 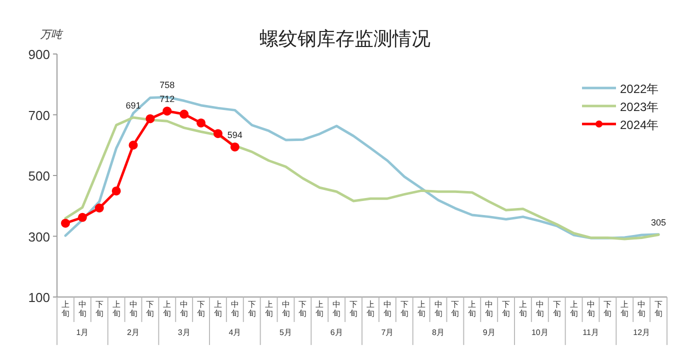 I want to click on text: 3月, so click(x=184, y=332).